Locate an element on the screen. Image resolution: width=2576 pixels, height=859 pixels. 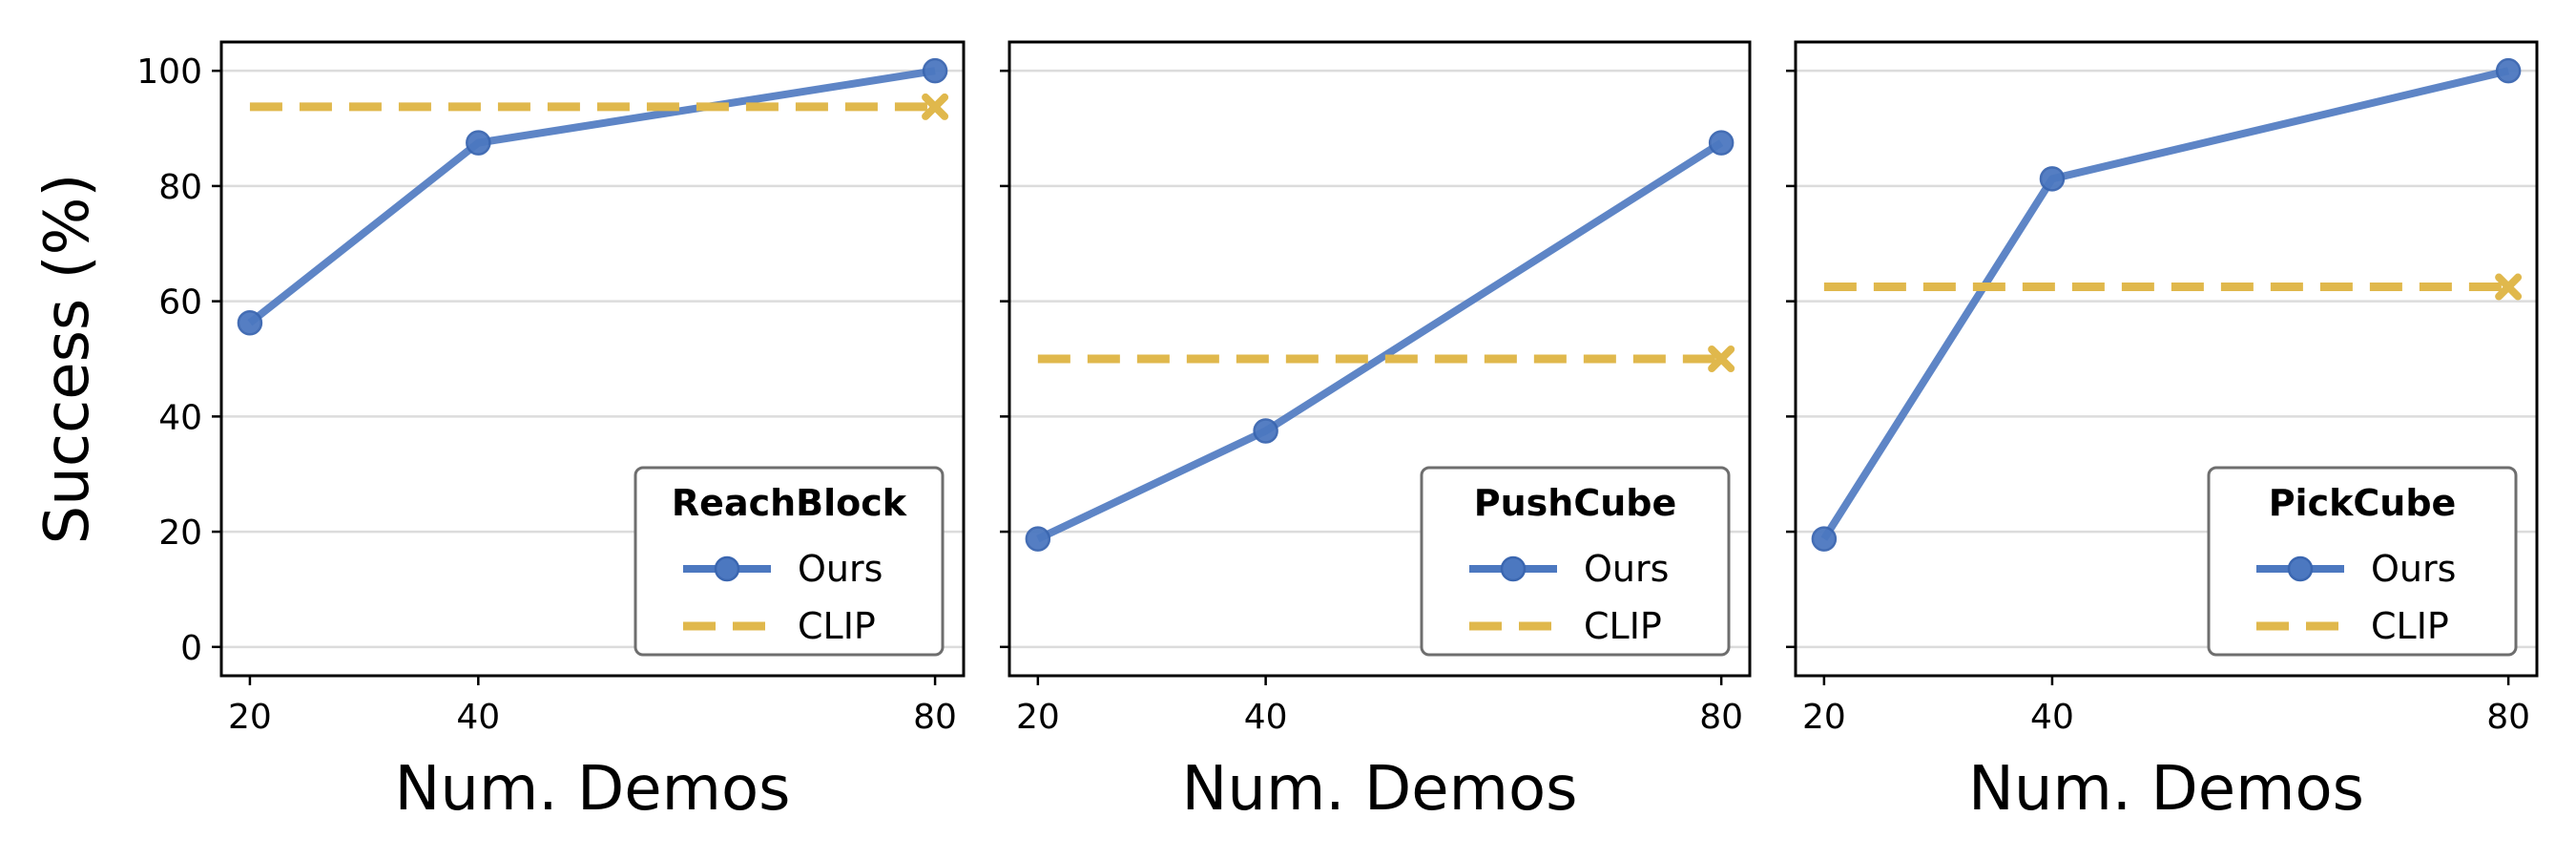
legend: PushCube Ours CLIP is located at coordinates (1575, 561).